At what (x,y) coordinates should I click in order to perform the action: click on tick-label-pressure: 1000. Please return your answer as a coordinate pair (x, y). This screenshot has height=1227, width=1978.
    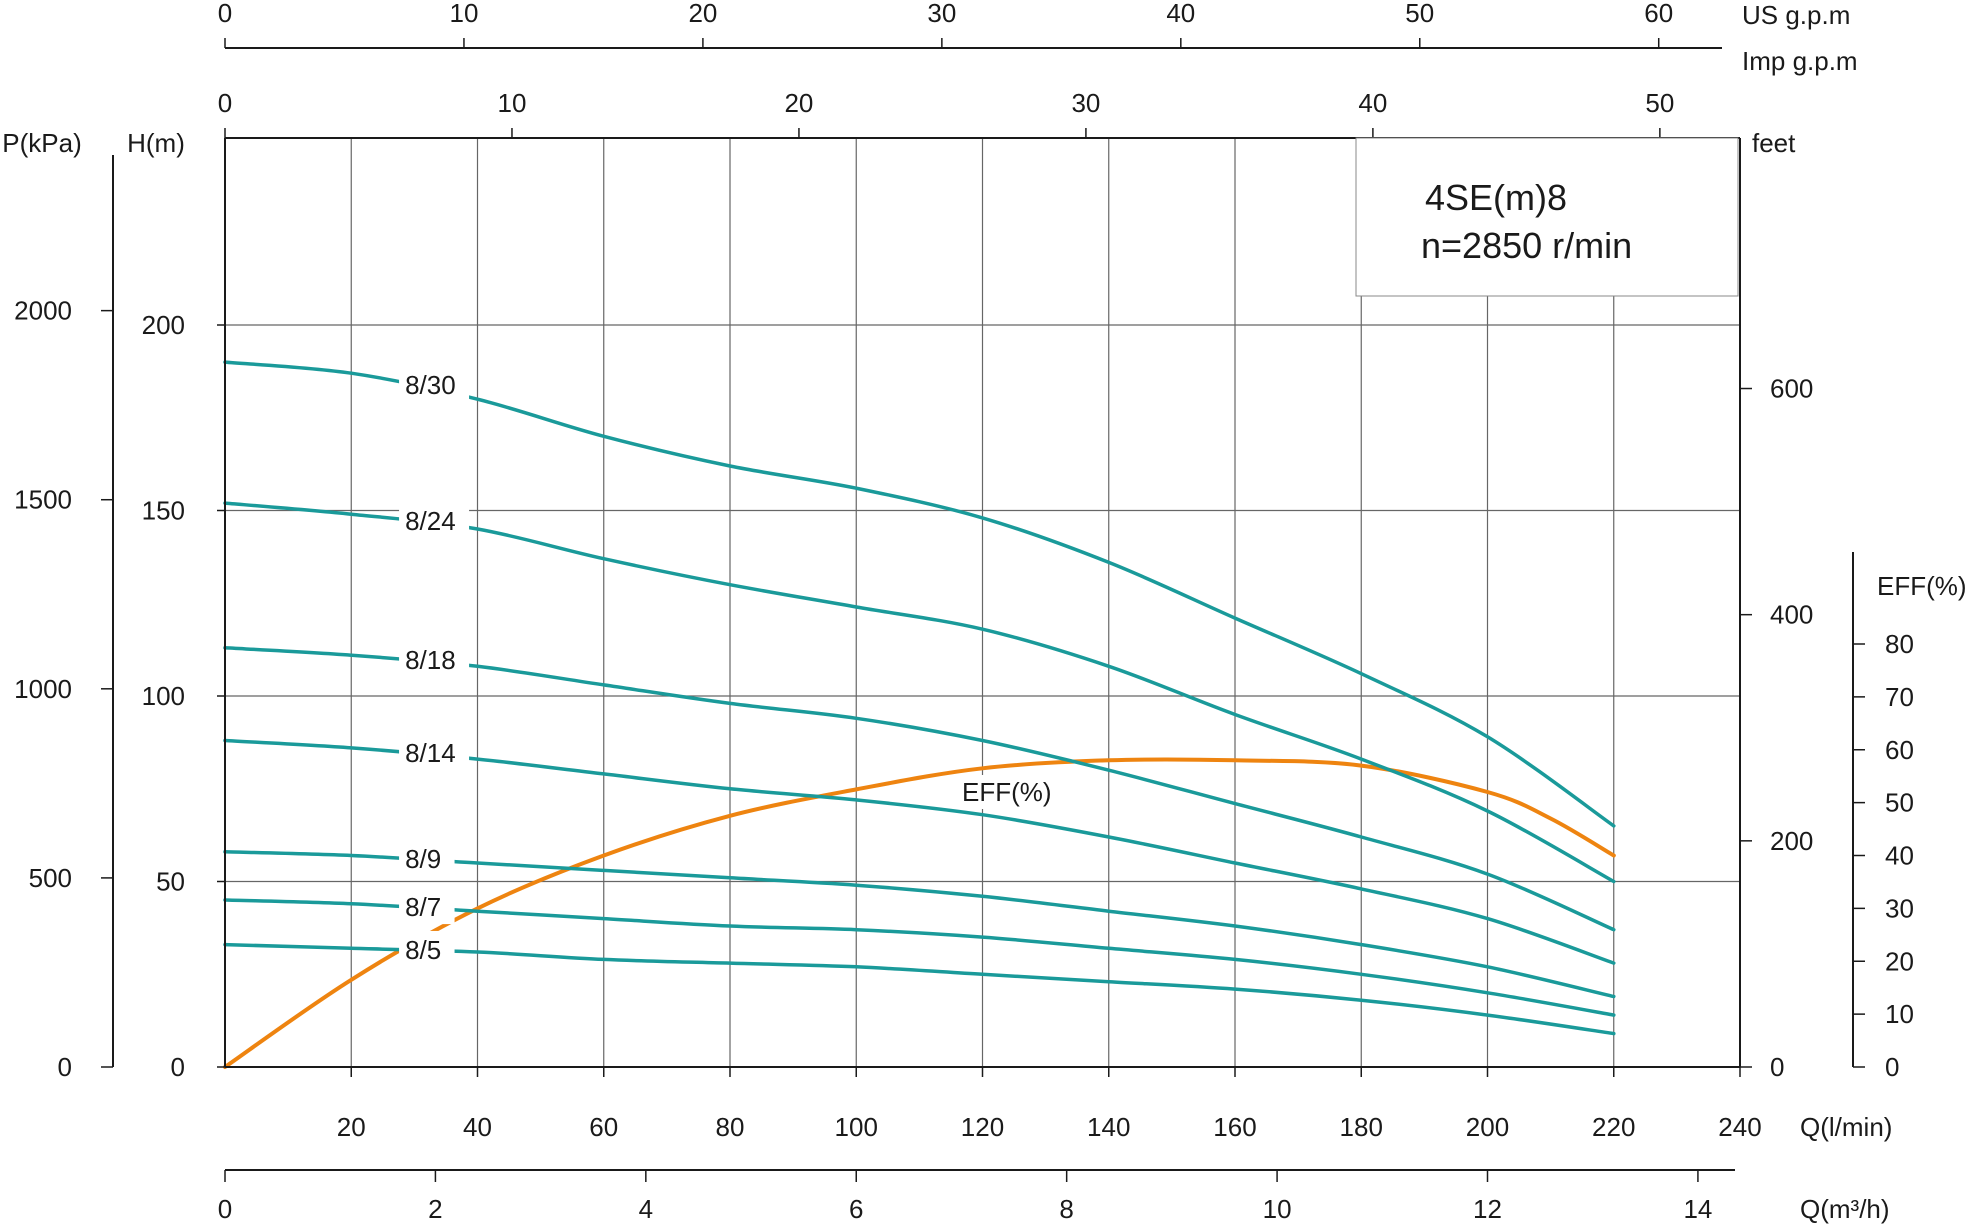
    Looking at the image, I should click on (43, 689).